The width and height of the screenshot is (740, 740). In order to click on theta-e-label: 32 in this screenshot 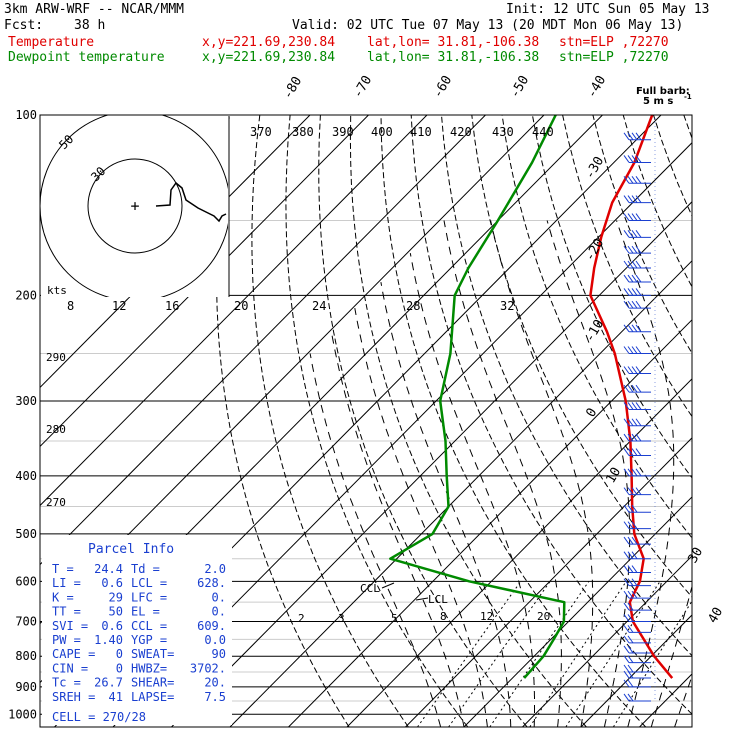, I will do `click(507, 306)`.